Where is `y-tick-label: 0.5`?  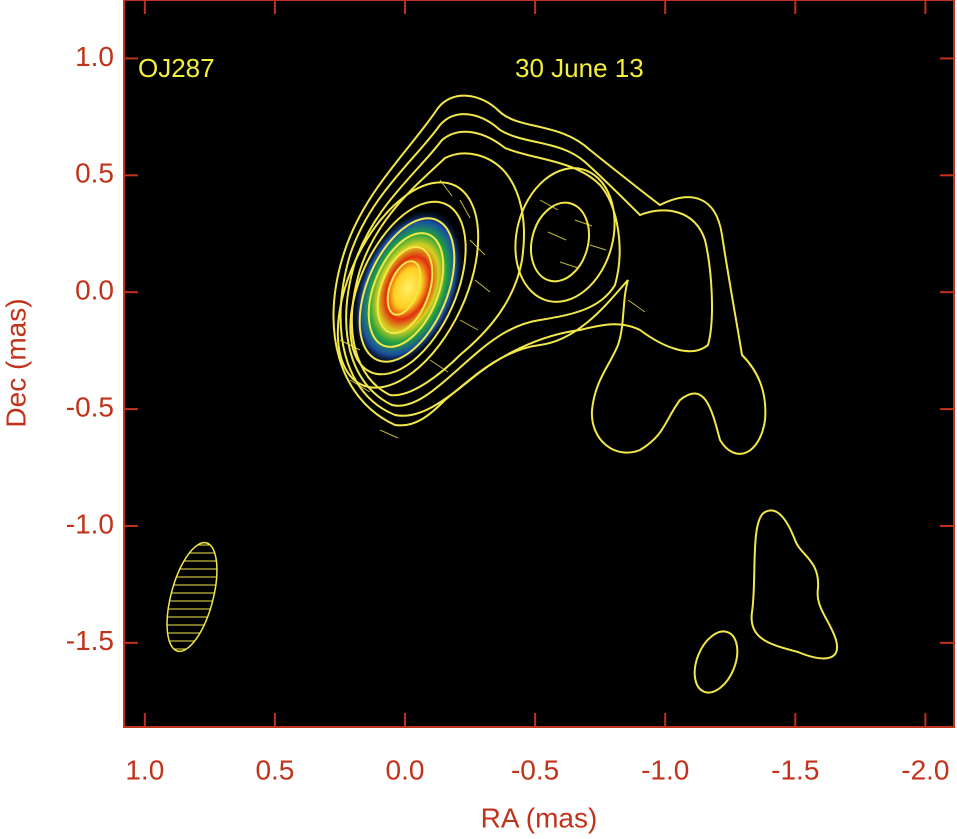
y-tick-label: 0.5 is located at coordinates (94, 173).